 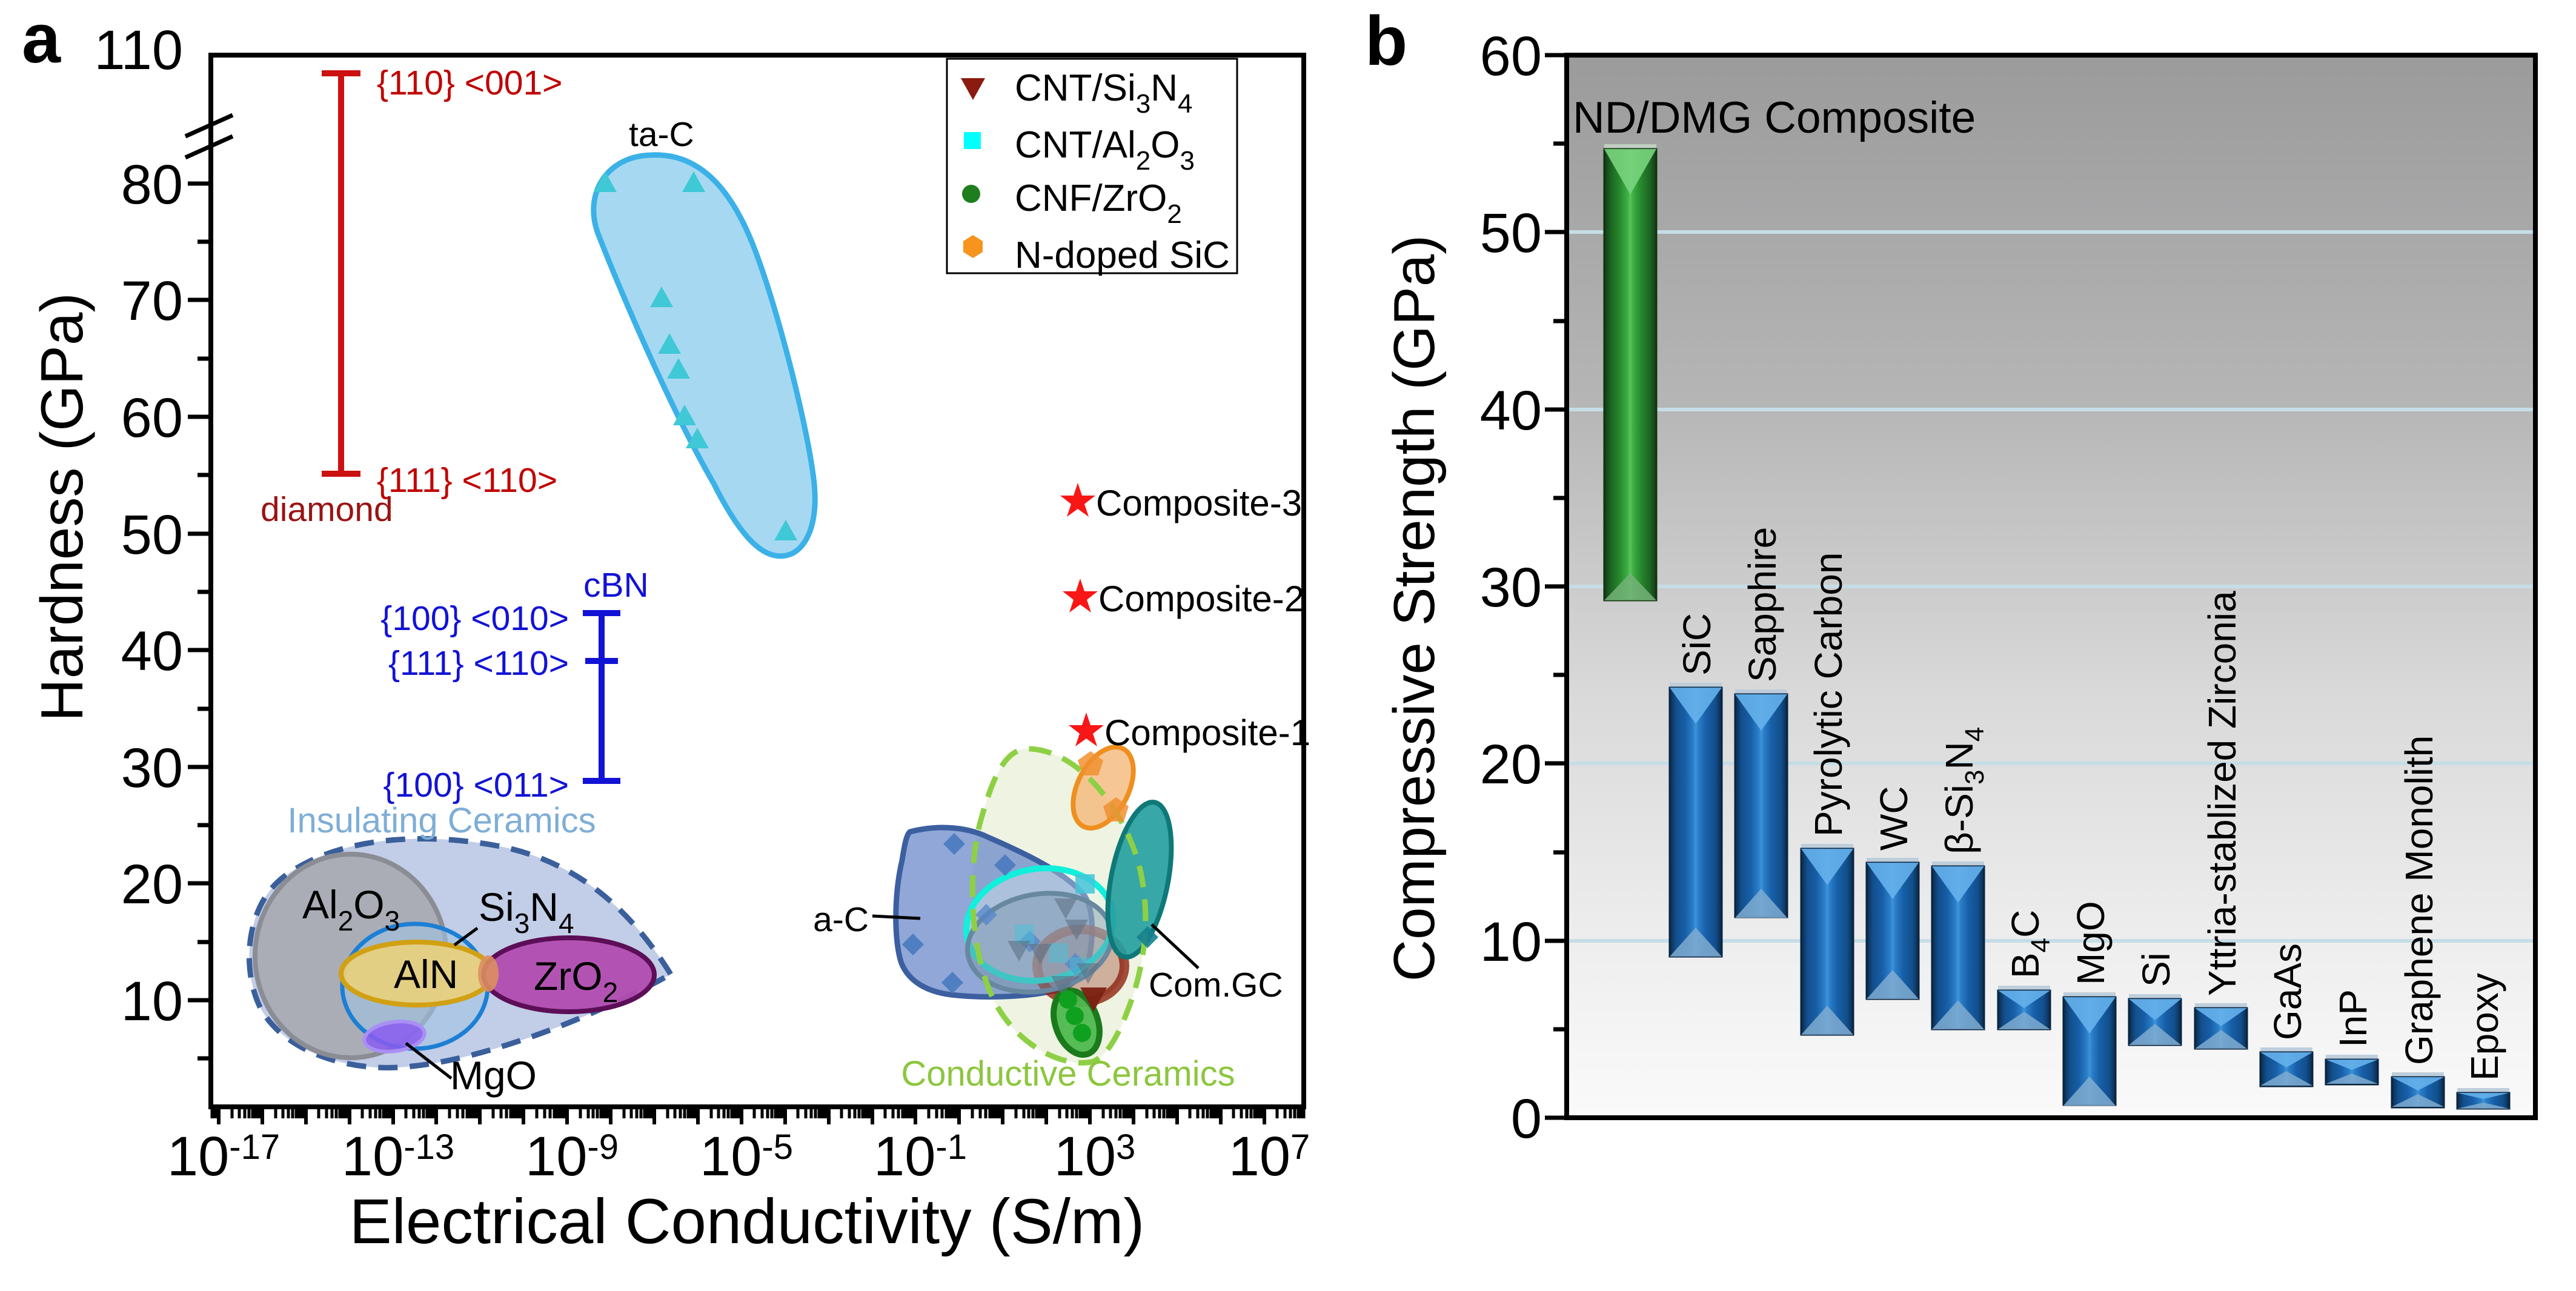 What do you see at coordinates (1894, 818) in the screenshot?
I see `svg-text: WC` at bounding box center [1894, 818].